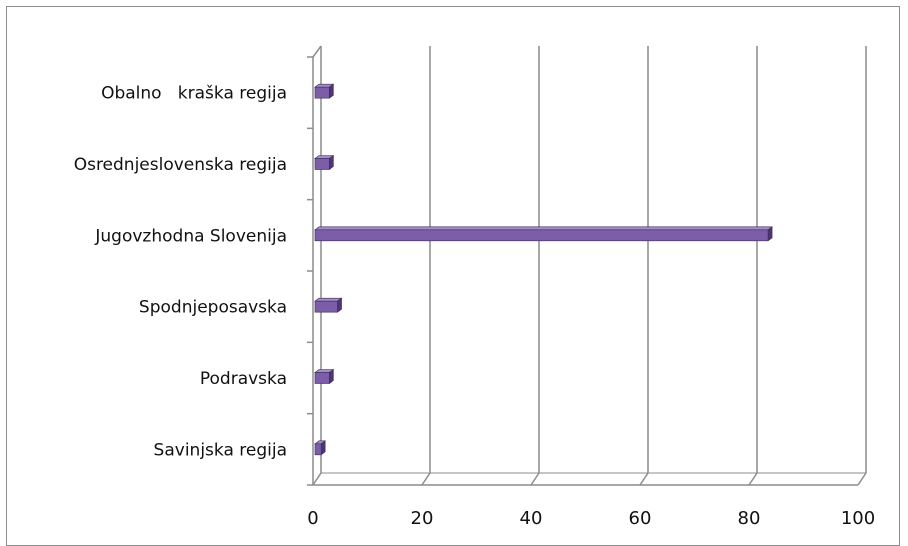  Describe the element at coordinates (858, 518) in the screenshot. I see `x-tick-label: 100` at that location.